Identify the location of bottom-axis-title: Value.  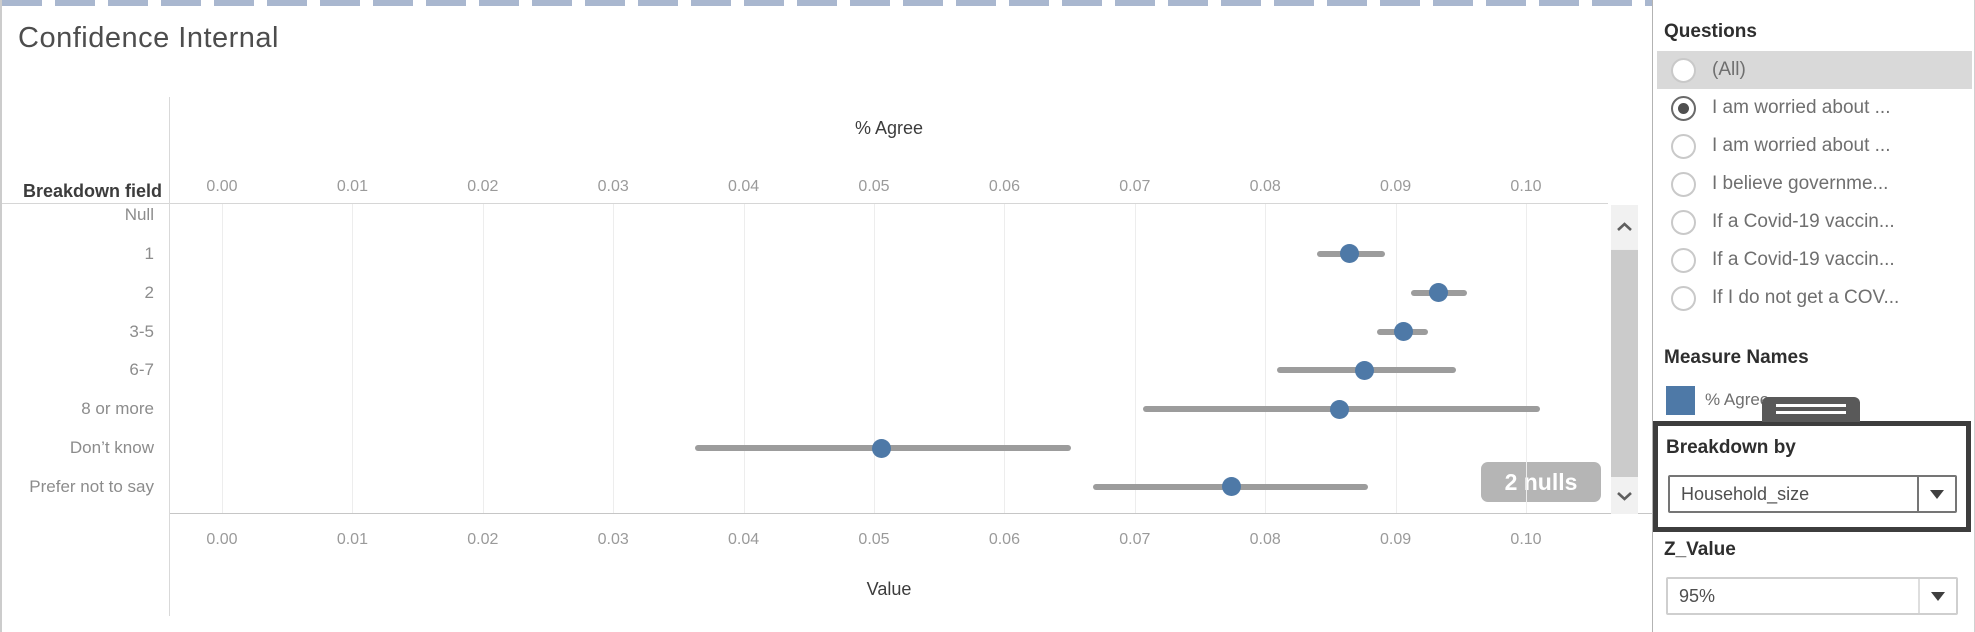
(889, 589).